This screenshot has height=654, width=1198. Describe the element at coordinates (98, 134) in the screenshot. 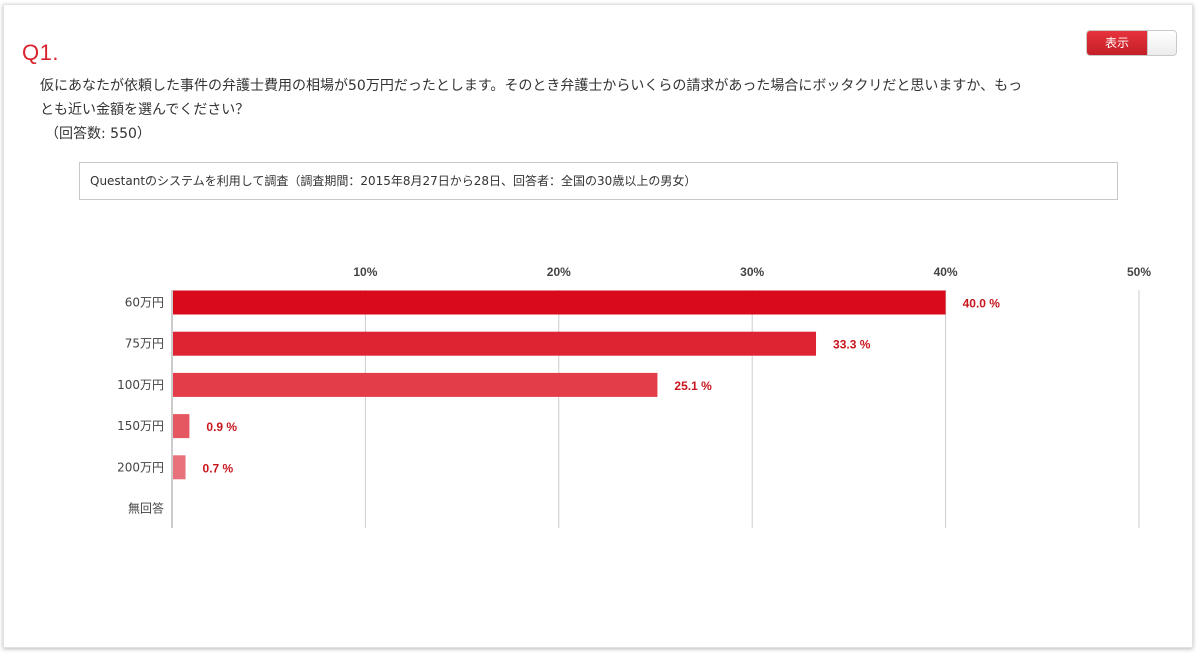

I see `response-count: （回答数: 550）` at that location.